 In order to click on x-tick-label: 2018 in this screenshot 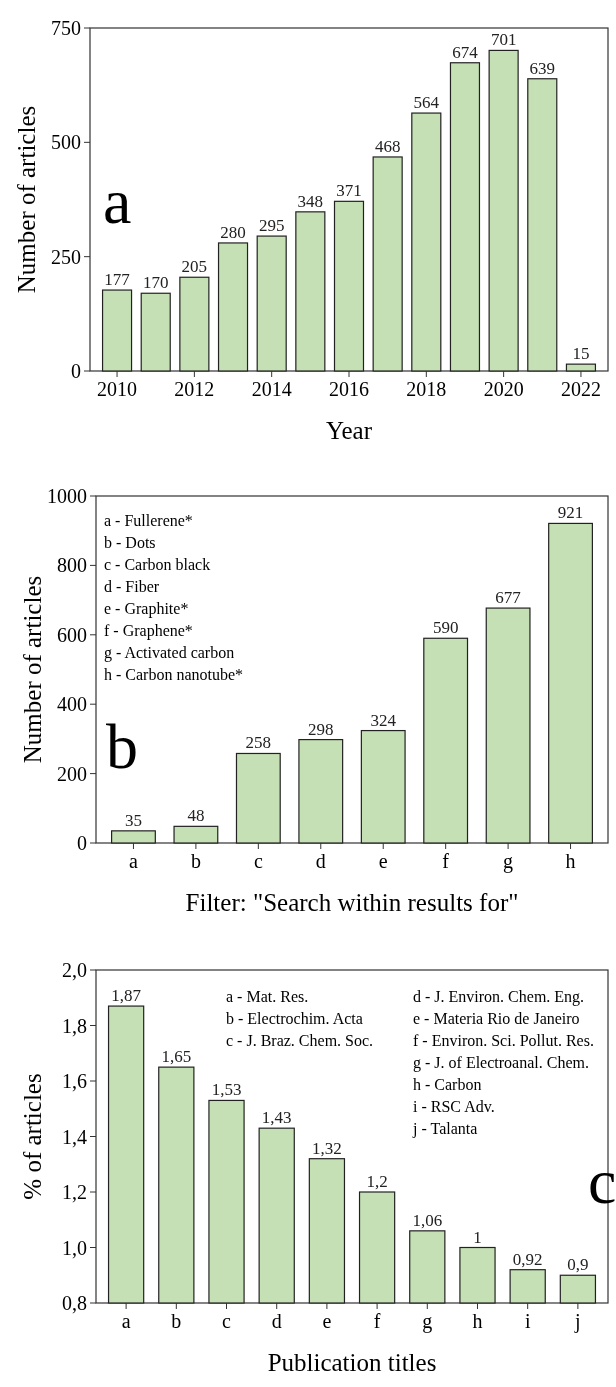, I will do `click(426, 389)`.